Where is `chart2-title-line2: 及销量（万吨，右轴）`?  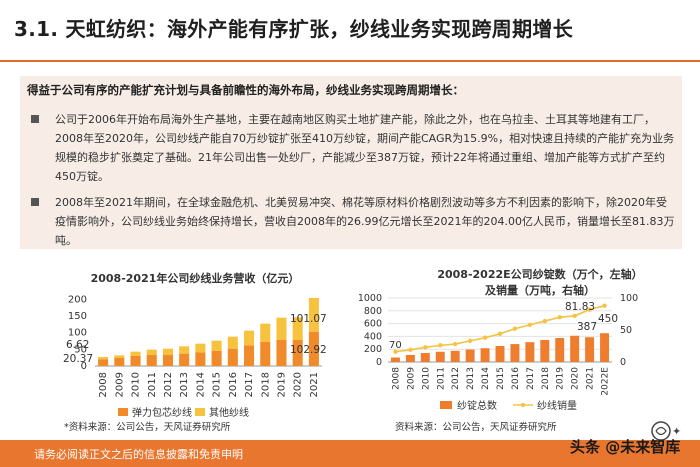
chart2-title-line2: 及销量（万吨，右轴） is located at coordinates (540, 290).